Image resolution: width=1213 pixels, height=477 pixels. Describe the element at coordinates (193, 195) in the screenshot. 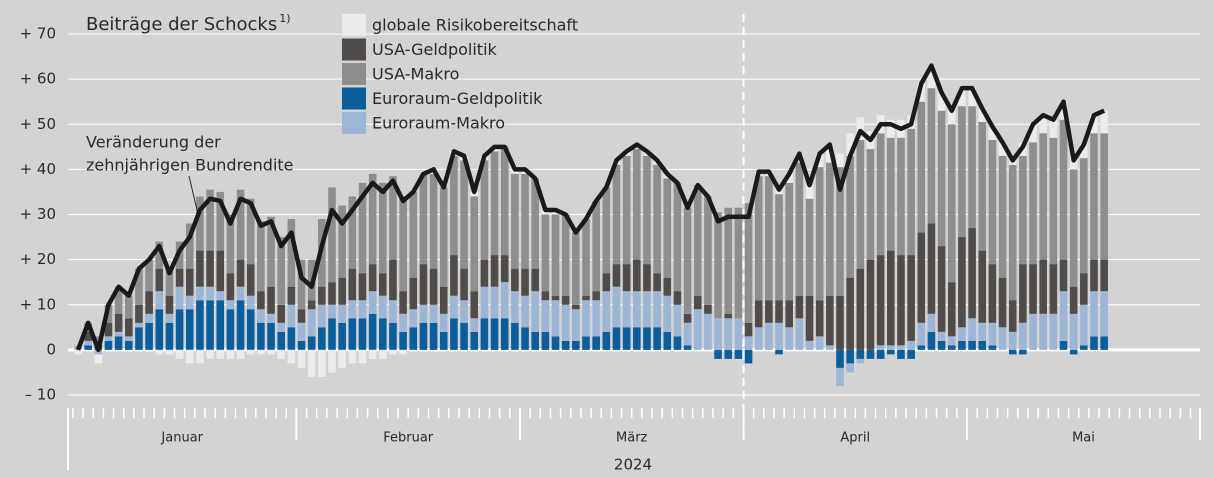

I see `annotation-leader` at that location.